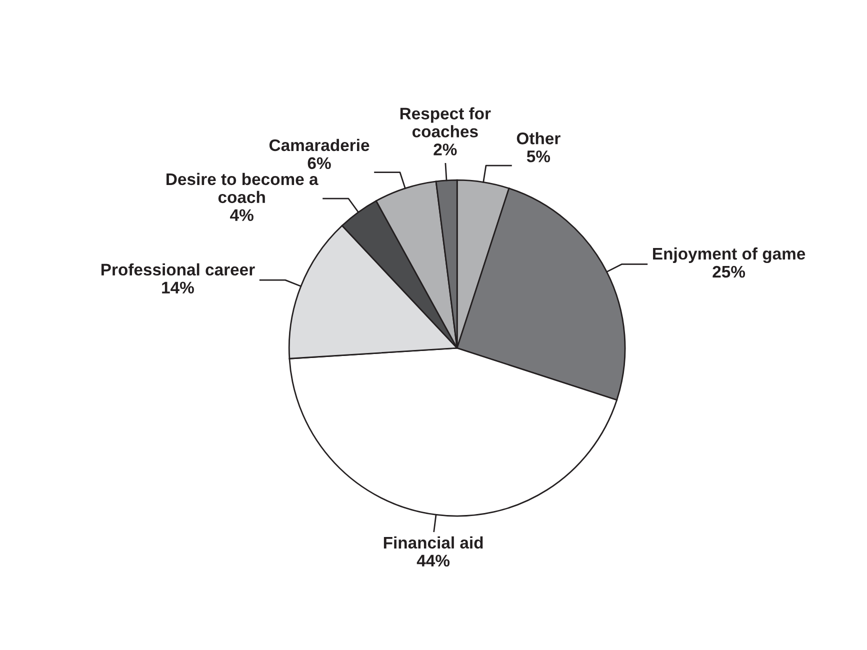 This screenshot has width=867, height=650. I want to click on data-label: 25%, so click(729, 272).